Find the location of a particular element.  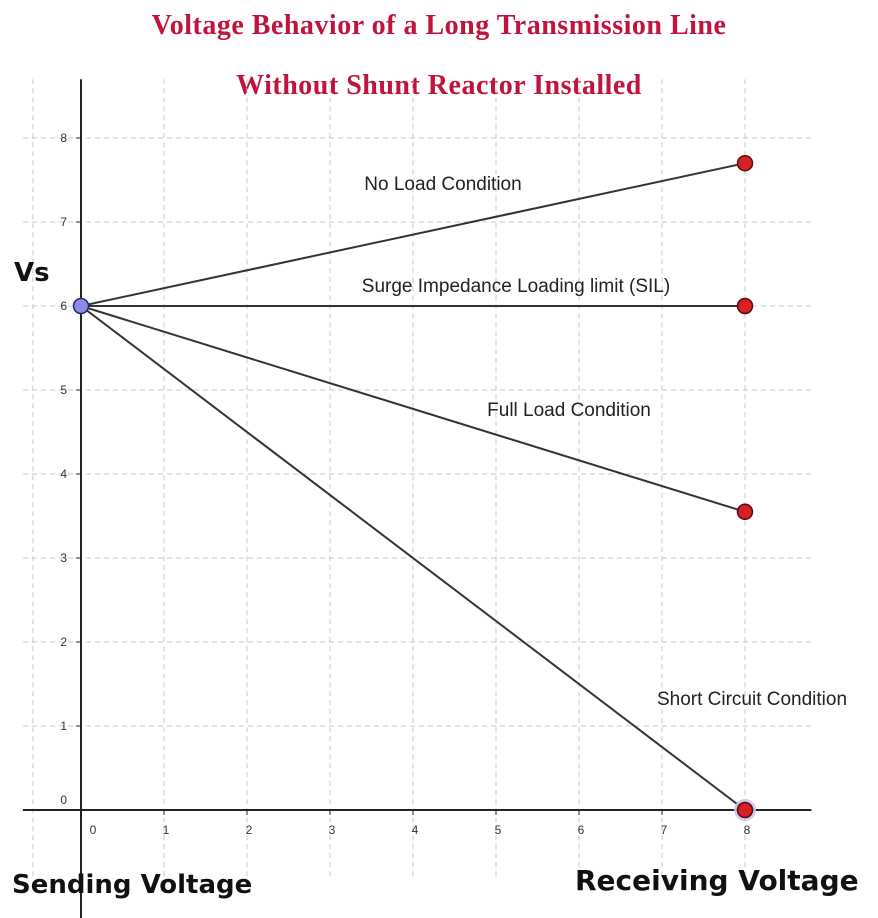

x-tick-label: 7 is located at coordinates (664, 830).